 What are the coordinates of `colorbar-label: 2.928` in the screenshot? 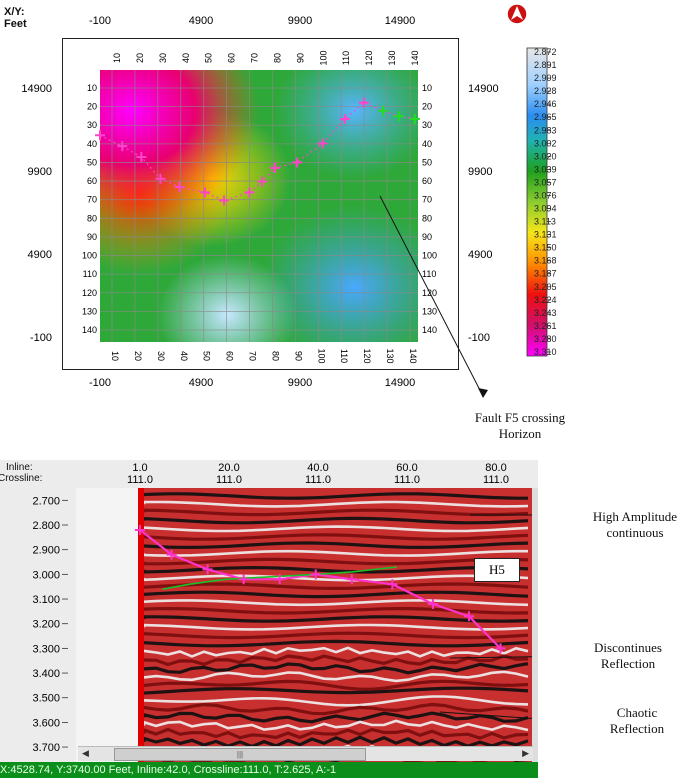 It's located at (545, 91).